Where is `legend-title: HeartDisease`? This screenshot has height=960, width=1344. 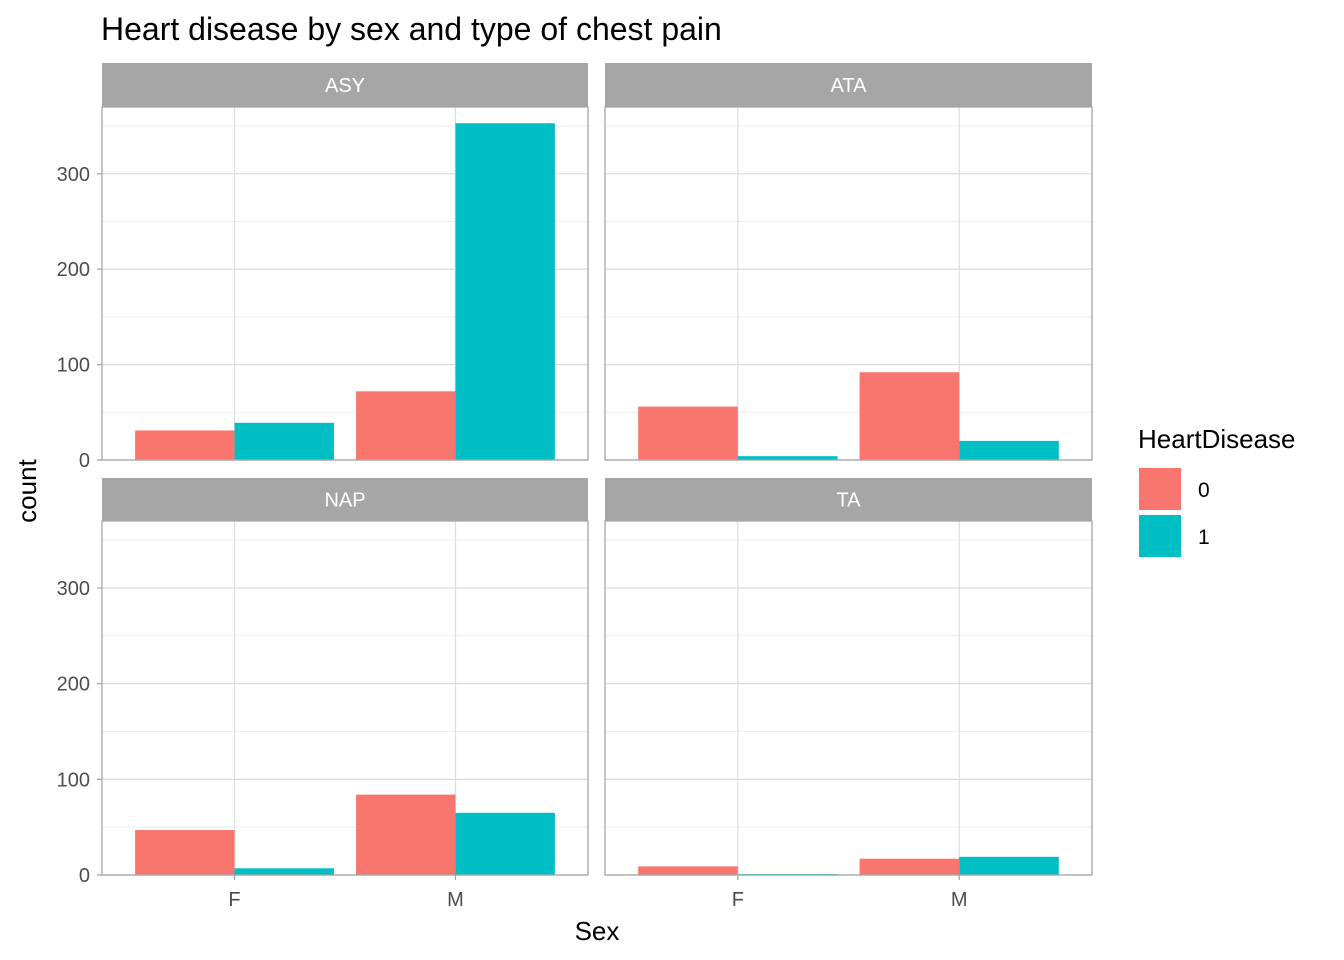 legend-title: HeartDisease is located at coordinates (1217, 439).